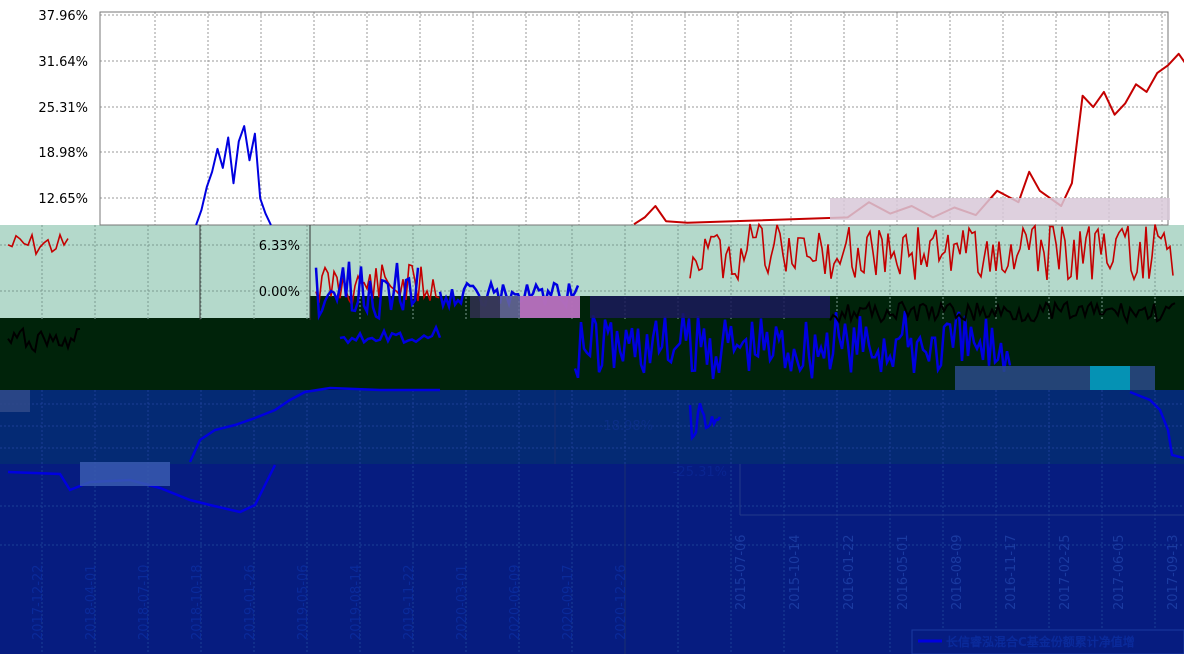 This screenshot has width=1184, height=654. I want to click on panel-b-right-block, so click(747, 260).